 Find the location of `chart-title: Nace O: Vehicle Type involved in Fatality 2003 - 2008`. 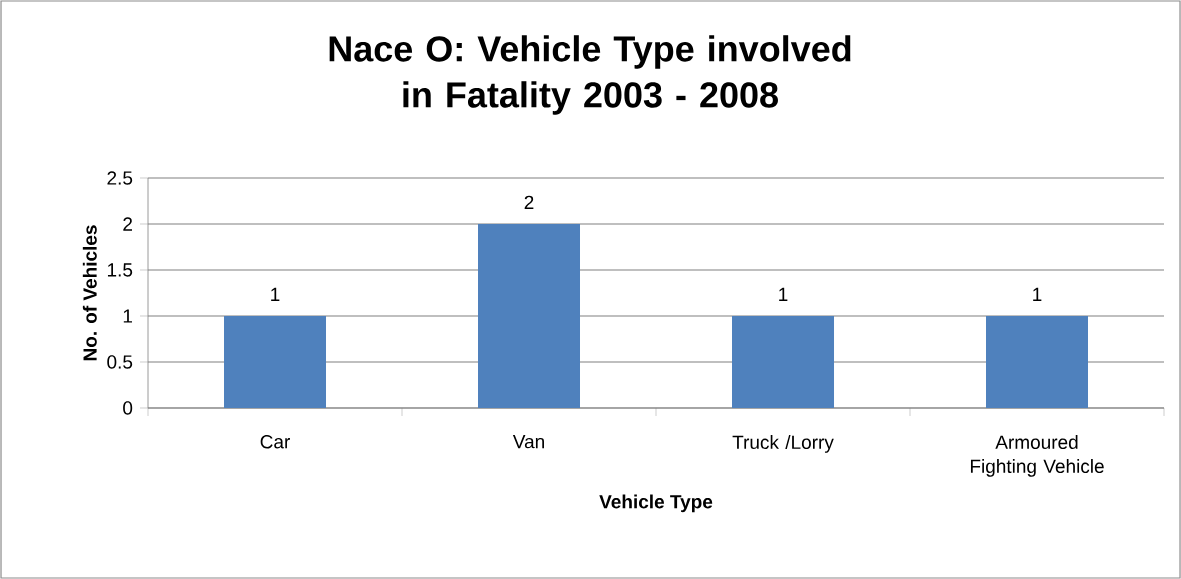

chart-title: Nace O: Vehicle Type involved in Fatality 2003 - 2008 is located at coordinates (590, 75).